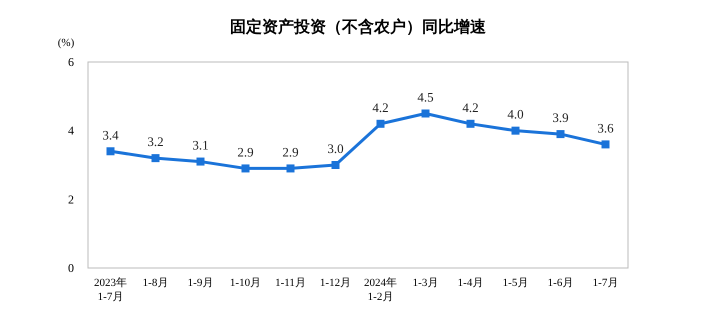  I want to click on x-tick-label: 1-3月, so click(425, 283).